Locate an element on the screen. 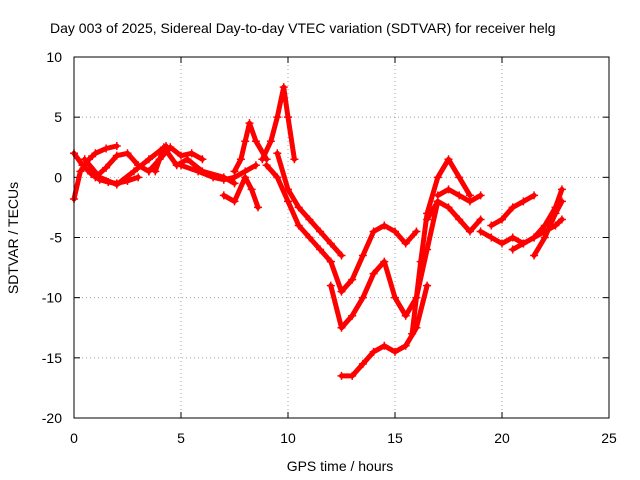 The image size is (640, 480). x-tick-label: 5 is located at coordinates (181, 438).